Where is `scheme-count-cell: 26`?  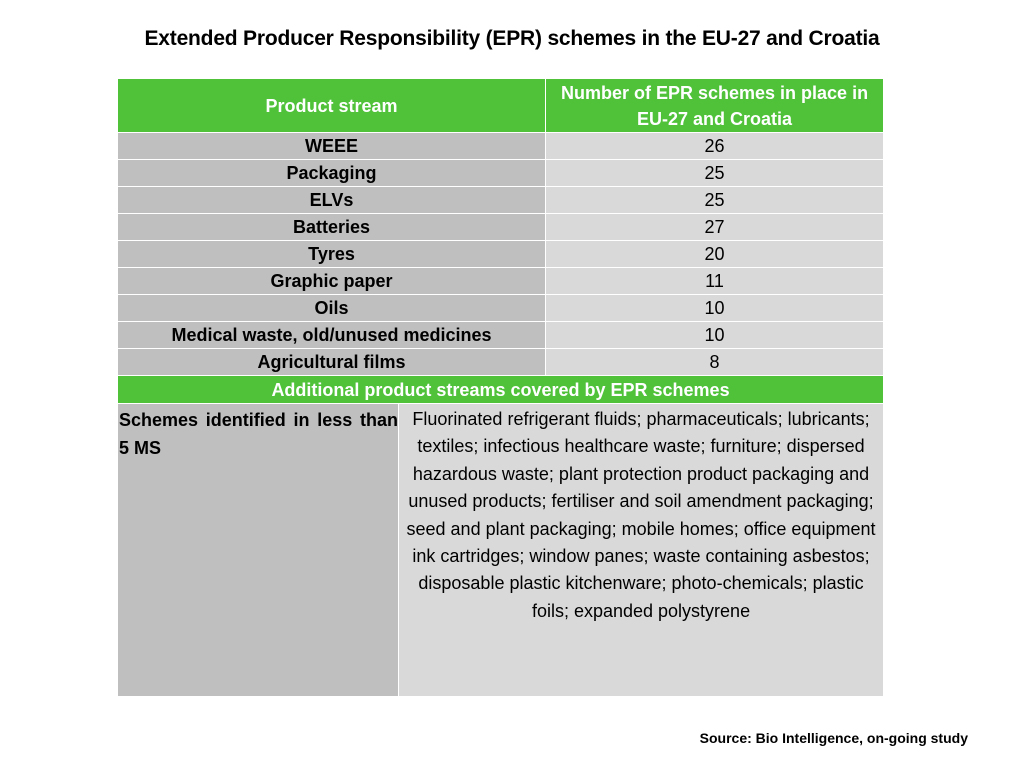
scheme-count-cell: 26 is located at coordinates (715, 146).